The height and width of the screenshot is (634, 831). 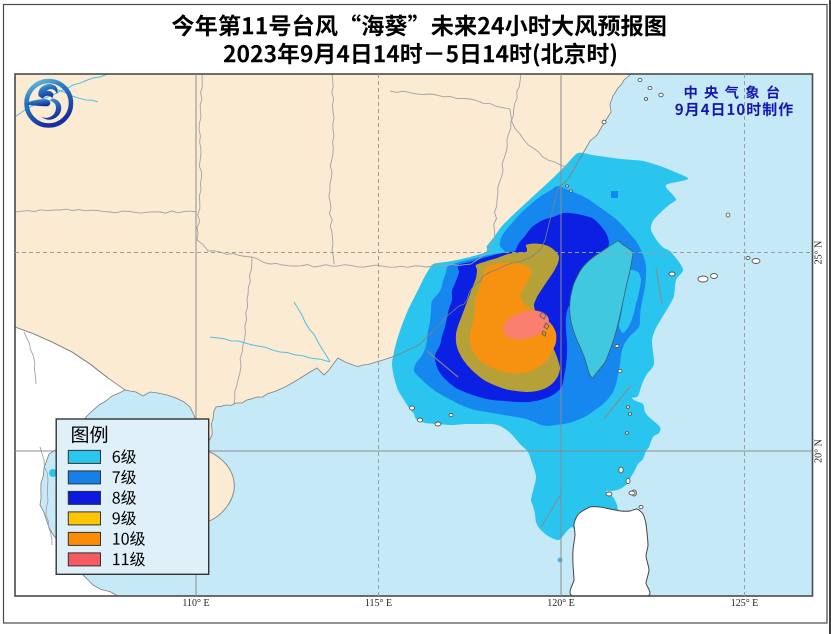 I want to click on svg-text: 120° E, so click(x=561, y=603).